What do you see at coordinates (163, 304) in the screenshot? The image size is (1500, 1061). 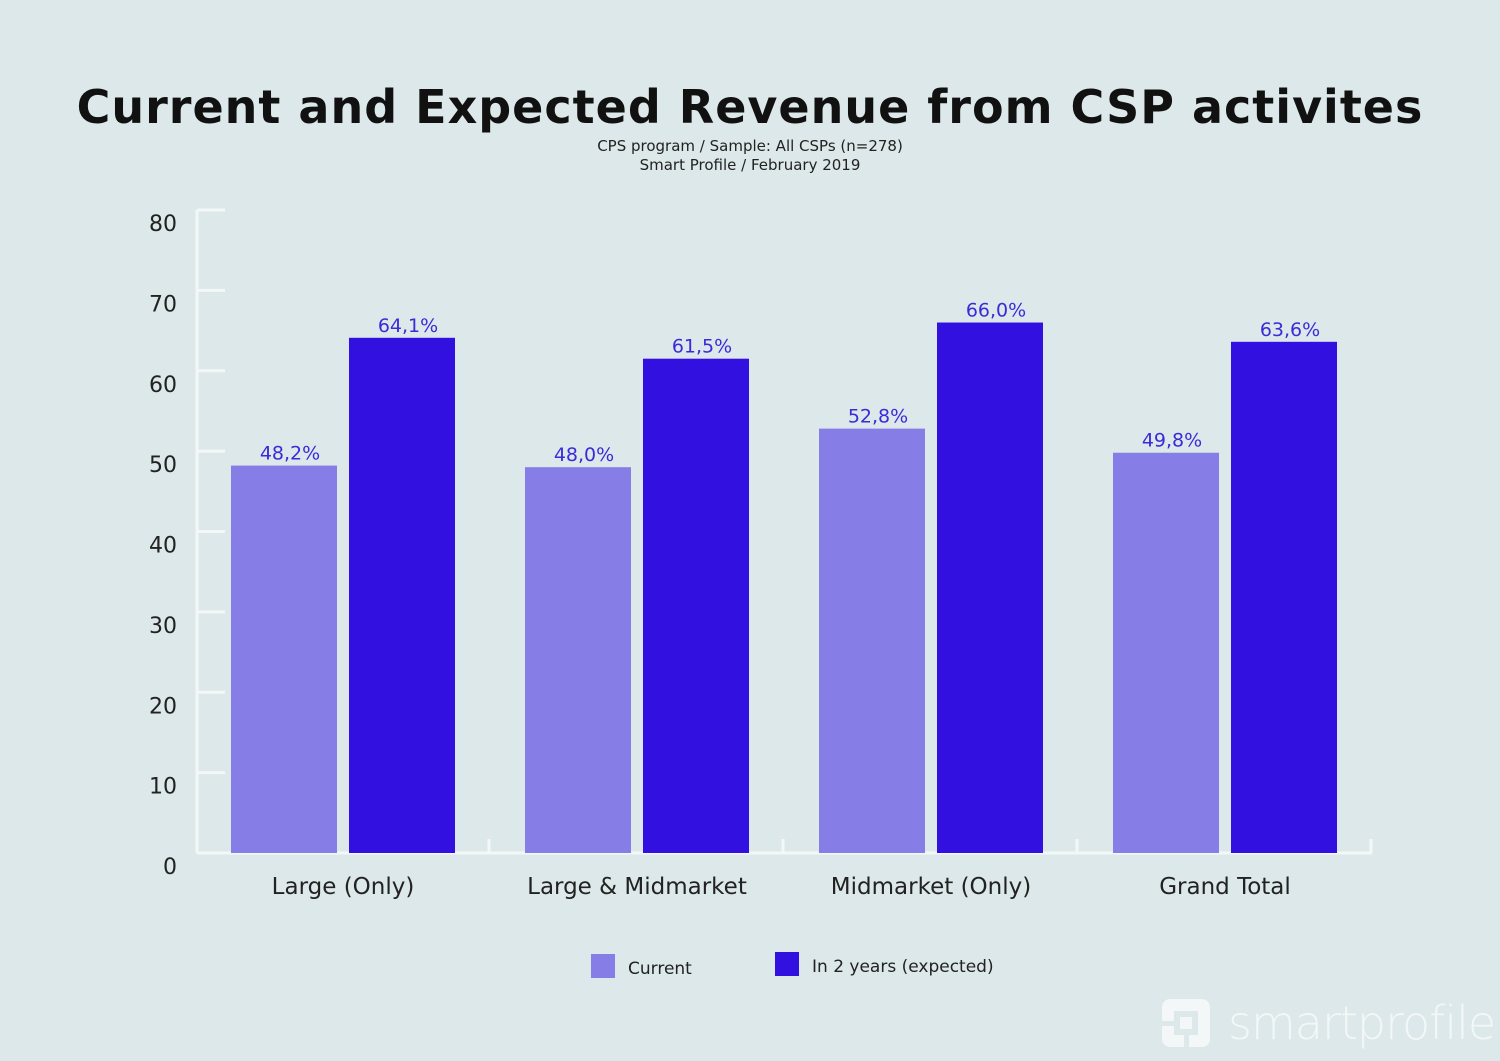 I see `y-tick-label: 70` at bounding box center [163, 304].